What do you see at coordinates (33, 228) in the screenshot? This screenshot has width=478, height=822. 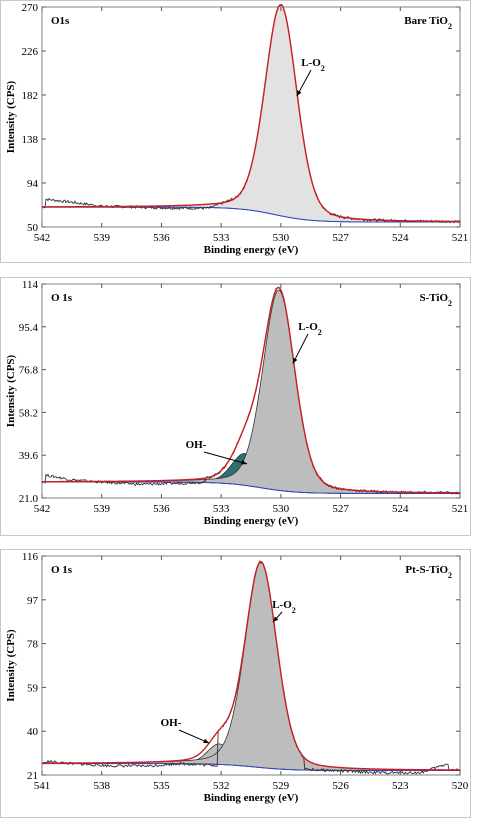 I see `y-tick-label: 50` at bounding box center [33, 228].